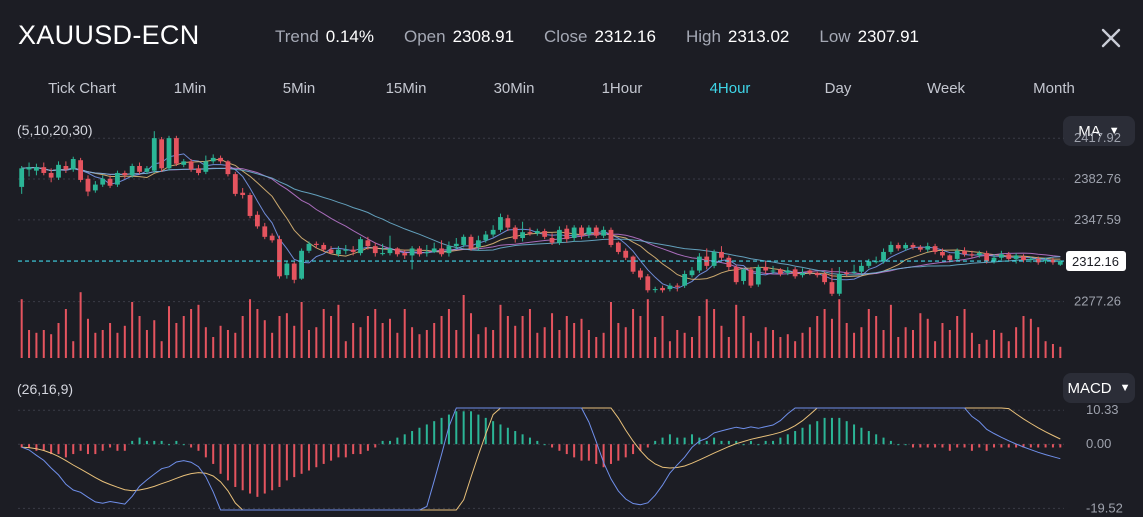 This screenshot has width=1143, height=517. I want to click on tab-1hour: 1Hour, so click(622, 88).